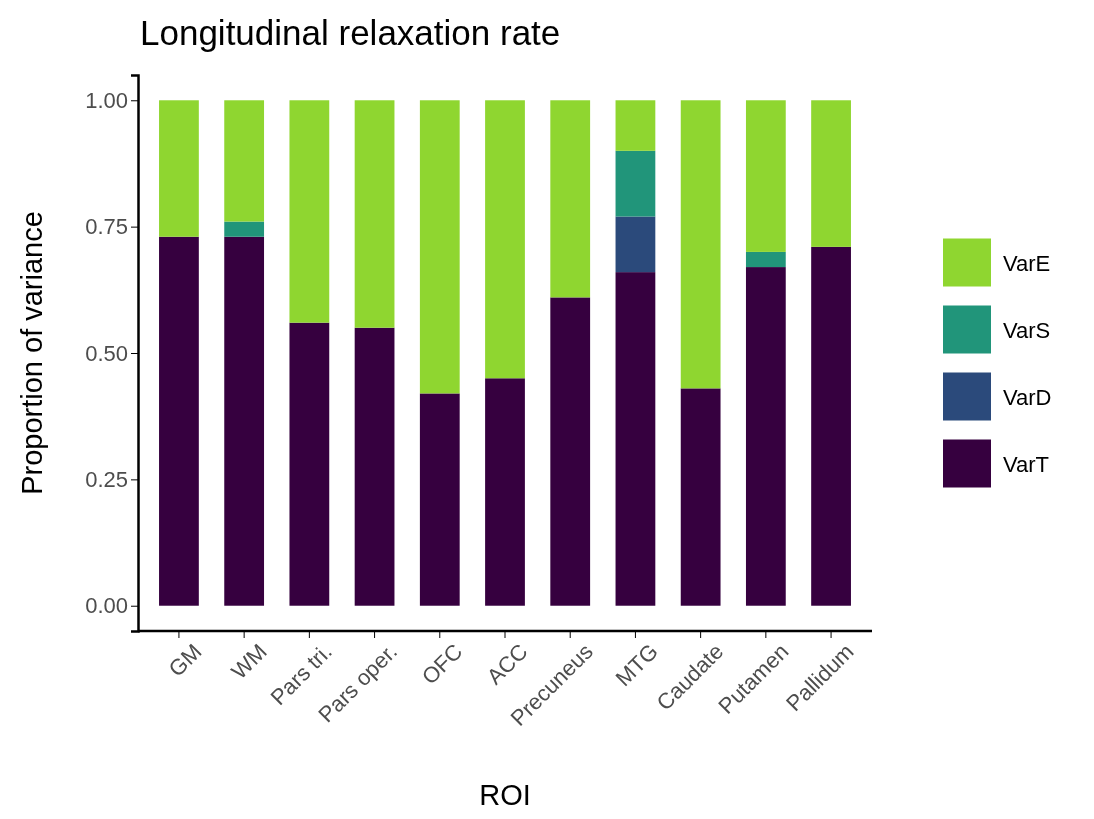  Describe the element at coordinates (32, 353) in the screenshot. I see `y-axis-title: Proportion of variance` at that location.